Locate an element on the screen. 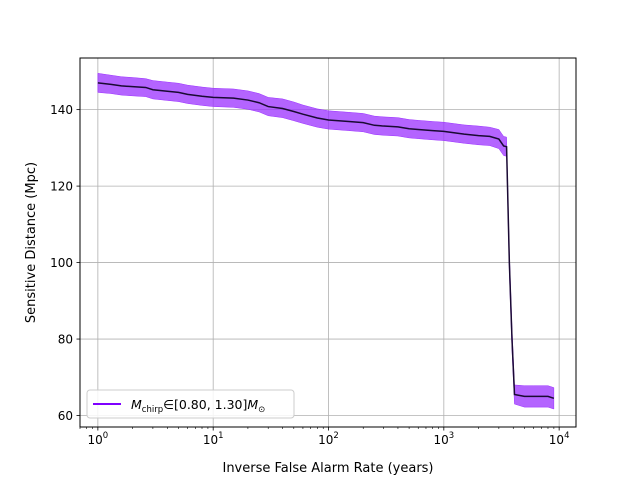  y-tick-label: 120 is located at coordinates (61, 187).